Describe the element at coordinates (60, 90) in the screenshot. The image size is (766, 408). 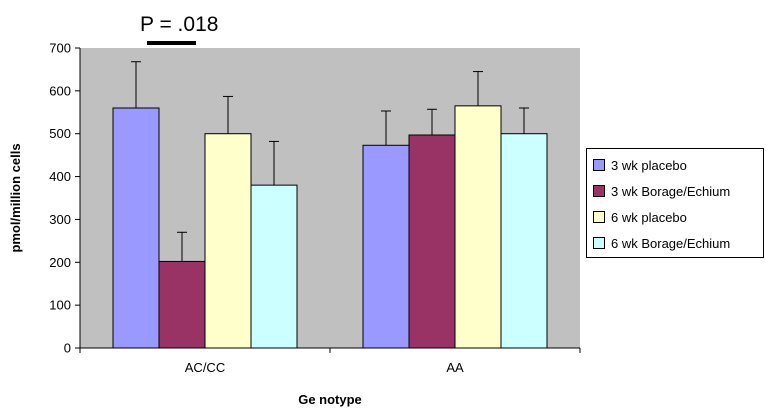
I see `y-tick-label: 600` at that location.